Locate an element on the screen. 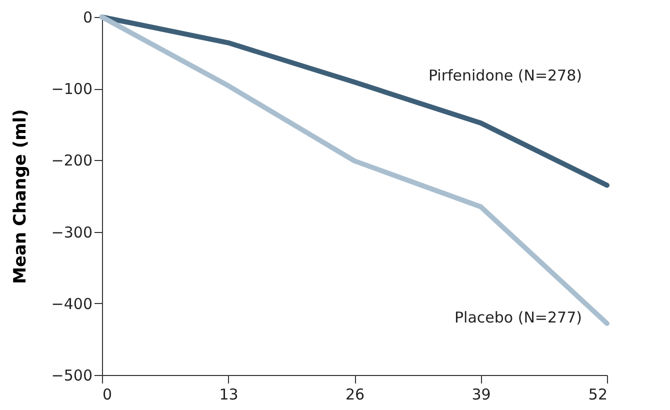 This screenshot has width=670, height=410. y-tick-label: 0 is located at coordinates (87, 17).